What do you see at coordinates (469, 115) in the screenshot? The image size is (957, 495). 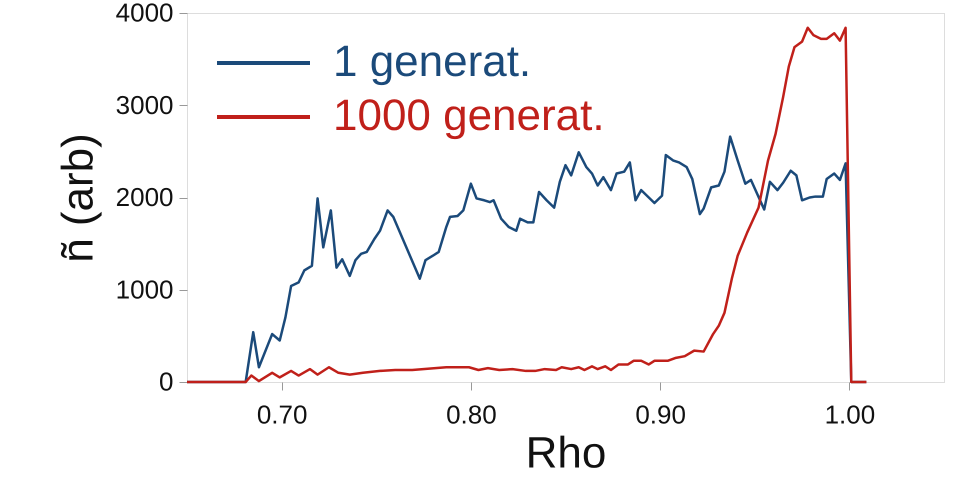 I see `legend-label: 1000 generat.` at bounding box center [469, 115].